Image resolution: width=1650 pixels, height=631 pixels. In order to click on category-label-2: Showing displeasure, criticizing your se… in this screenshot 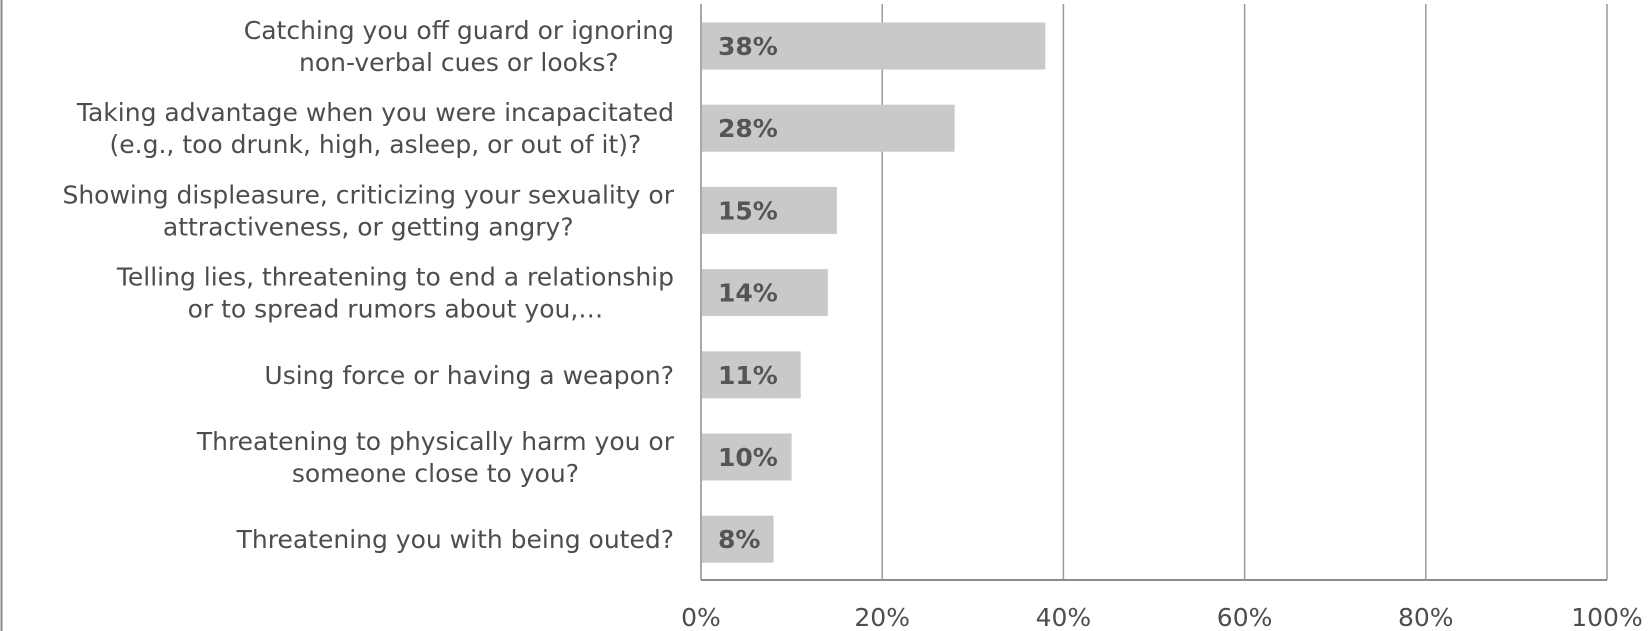, I will do `click(368, 210)`.